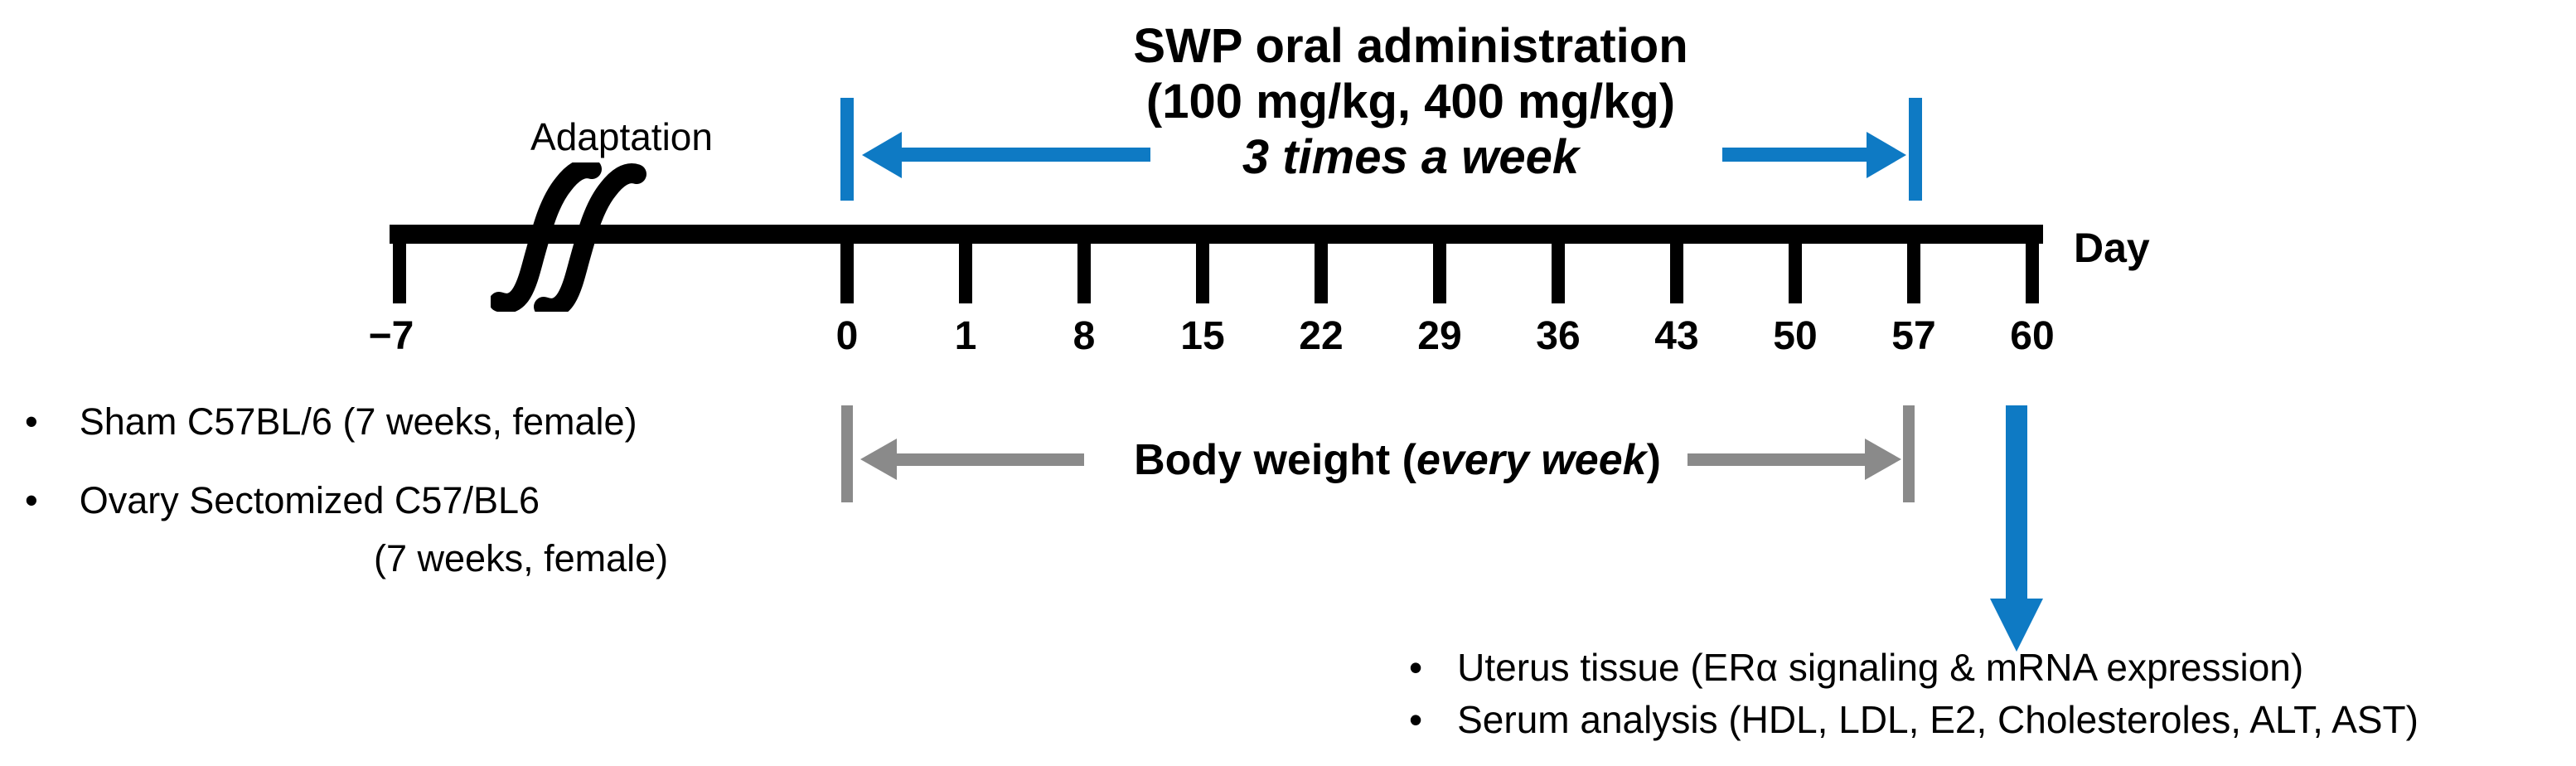 Image resolution: width=2576 pixels, height=766 pixels. What do you see at coordinates (1216, 234) in the screenshot?
I see `timeline-bar` at bounding box center [1216, 234].